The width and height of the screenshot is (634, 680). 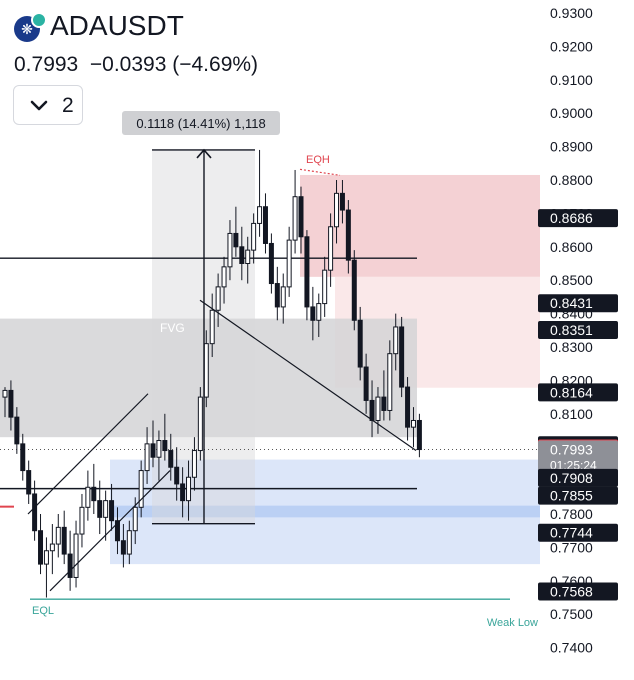 What do you see at coordinates (571, 218) in the screenshot?
I see `price-label: 0.8686` at bounding box center [571, 218].